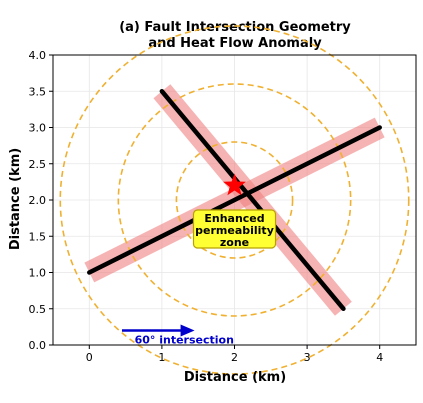 This screenshot has width=423, height=403. I want to click on y-tick-label-0.5: 0.5, so click(38, 309).